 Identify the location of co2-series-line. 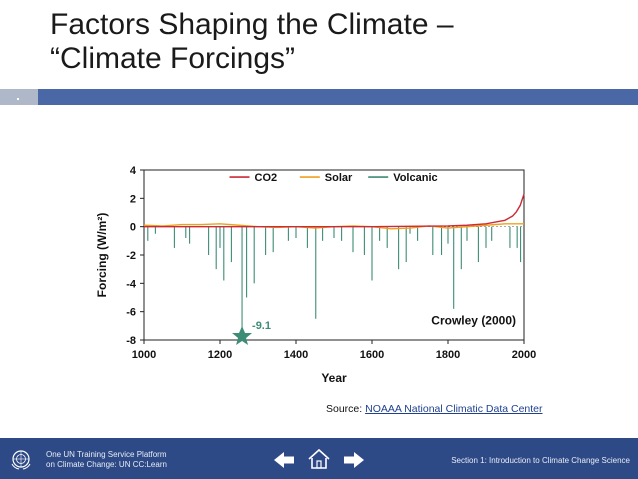
(334, 210).